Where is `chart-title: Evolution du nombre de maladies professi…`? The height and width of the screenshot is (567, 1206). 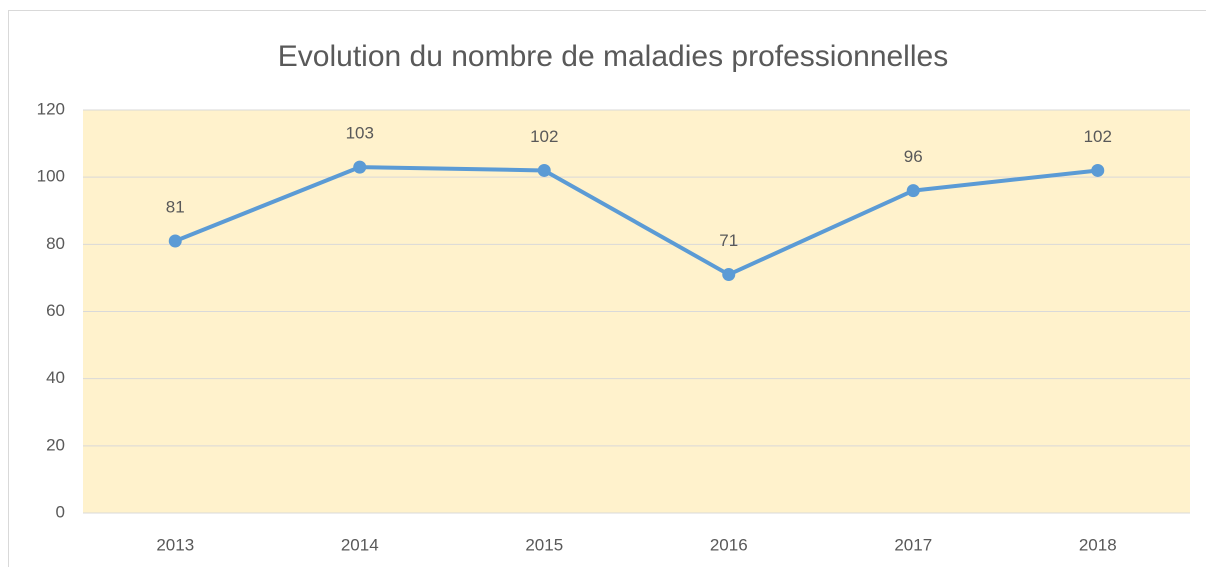
chart-title: Evolution du nombre de maladies professi… is located at coordinates (613, 56).